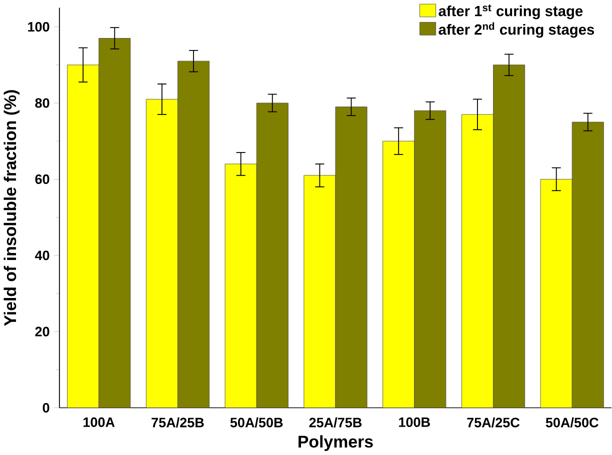 This screenshot has height=455, width=612. What do you see at coordinates (178, 423) in the screenshot?
I see `x-tick-label: 75A/25B` at bounding box center [178, 423].